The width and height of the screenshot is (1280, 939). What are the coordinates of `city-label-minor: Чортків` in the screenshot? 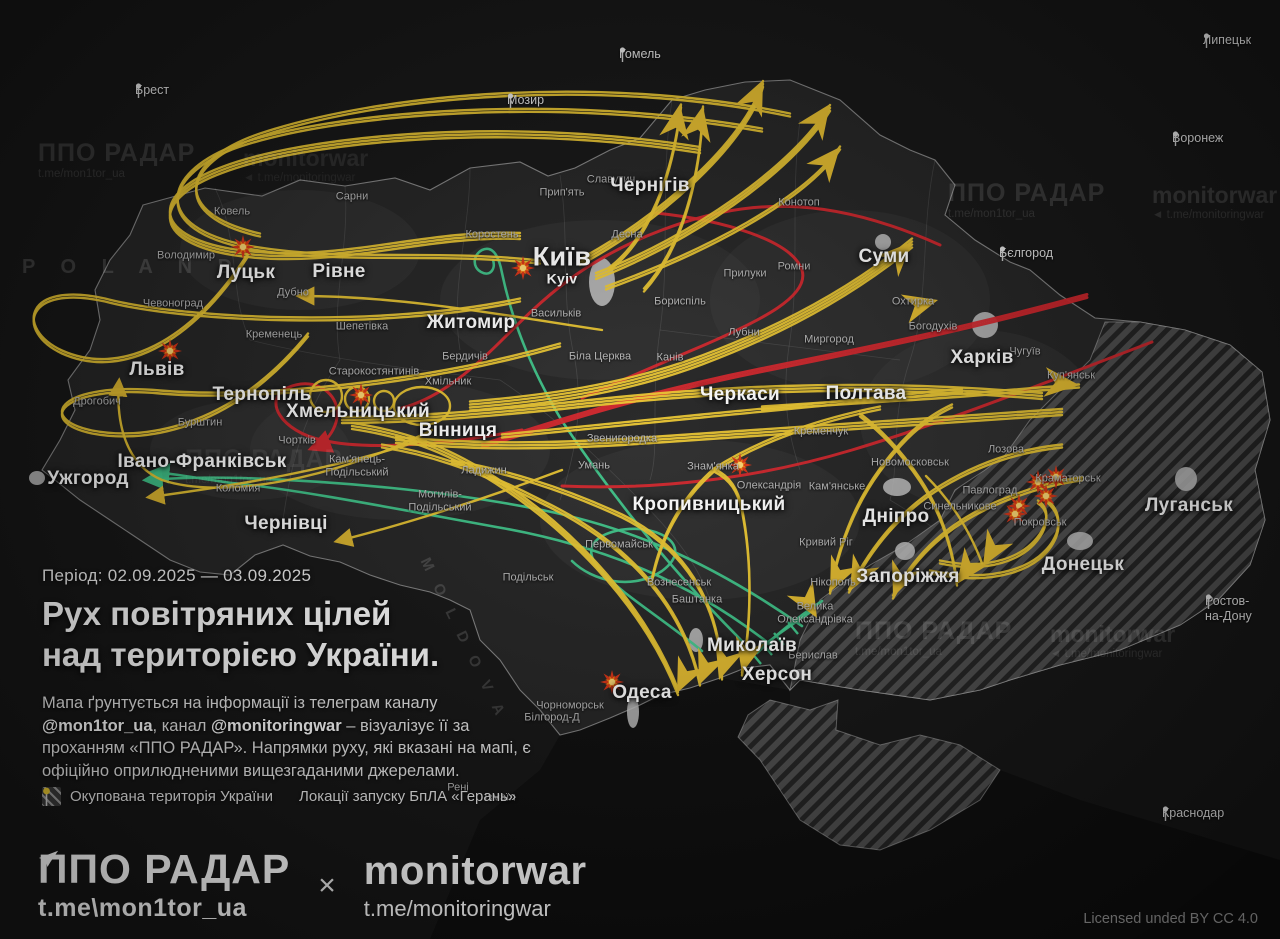 It's located at (297, 440).